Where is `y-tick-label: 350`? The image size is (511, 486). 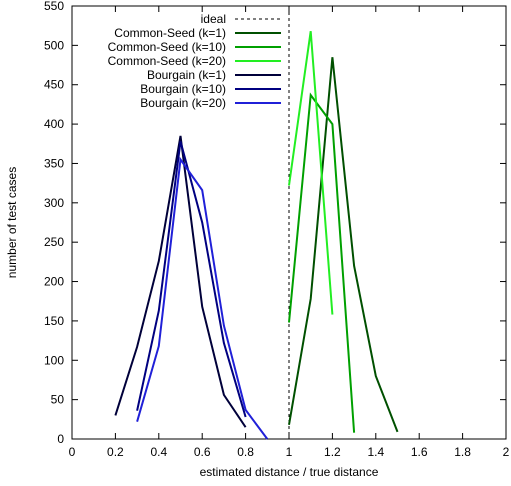 y-tick-label: 350 is located at coordinates (54, 163).